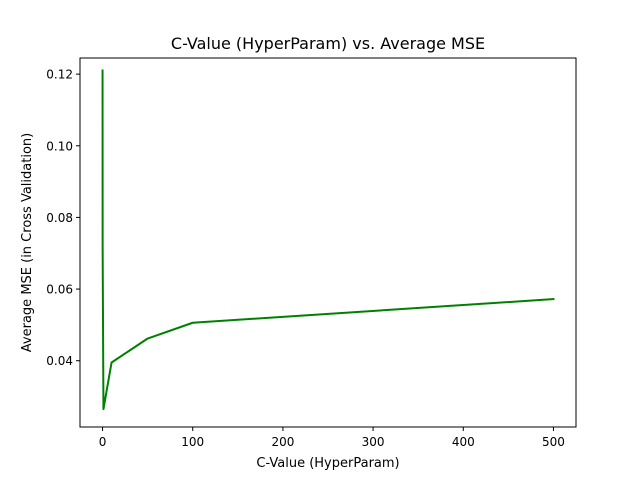 The width and height of the screenshot is (640, 484). Describe the element at coordinates (192, 442) in the screenshot. I see `x-tick-label: 100` at that location.